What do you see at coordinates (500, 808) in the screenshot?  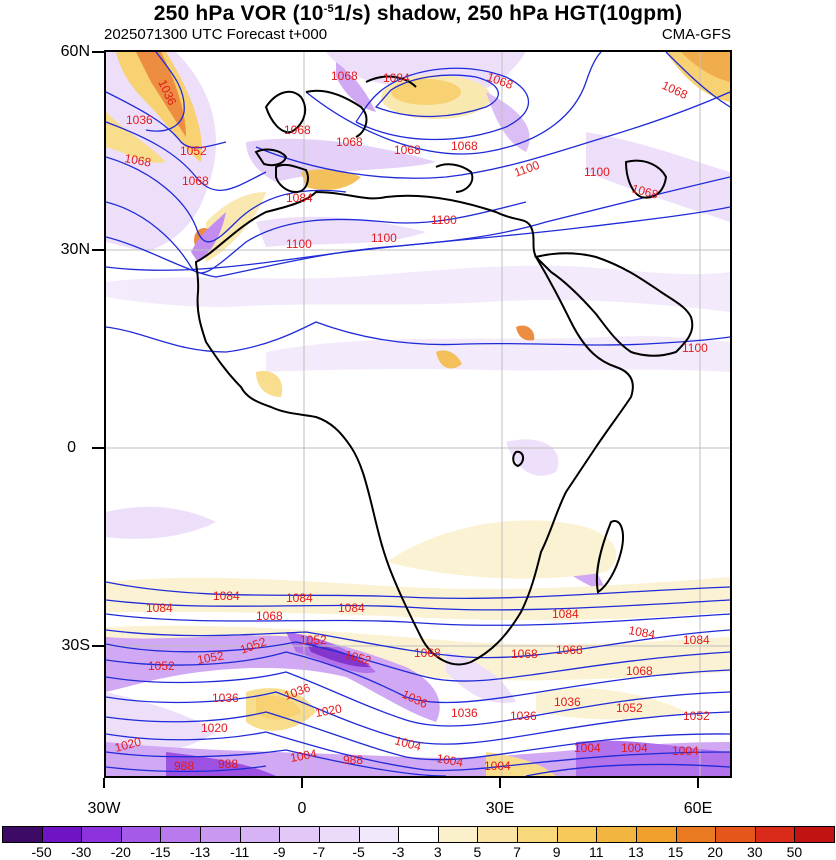 I see `lon-label-30e: 30E` at bounding box center [500, 808].